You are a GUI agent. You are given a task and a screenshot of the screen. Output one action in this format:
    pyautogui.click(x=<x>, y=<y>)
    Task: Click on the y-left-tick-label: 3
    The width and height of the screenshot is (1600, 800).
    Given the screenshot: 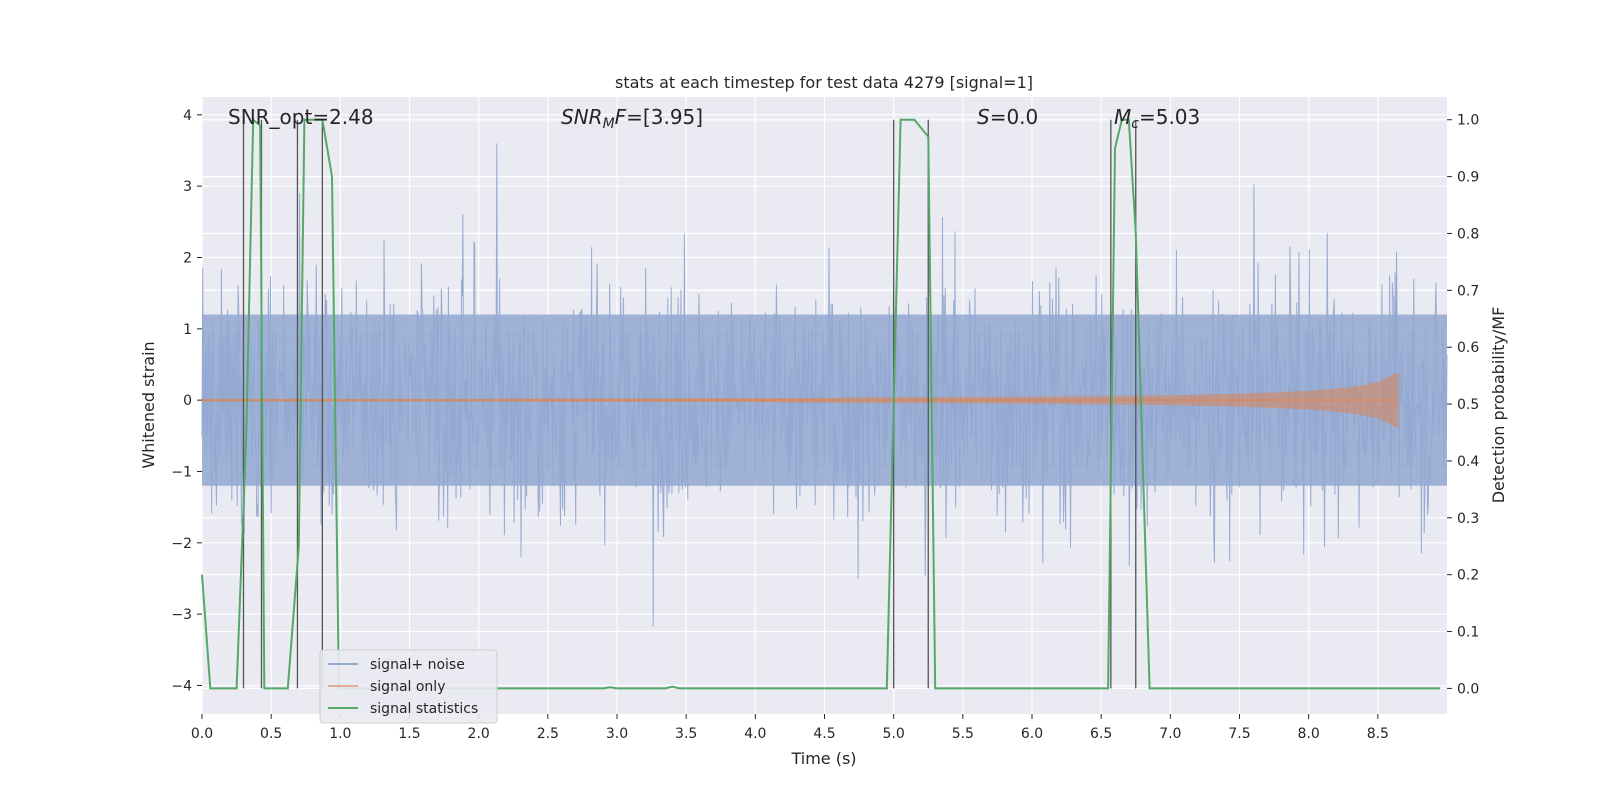 What is the action you would take?
    pyautogui.click(x=187, y=187)
    